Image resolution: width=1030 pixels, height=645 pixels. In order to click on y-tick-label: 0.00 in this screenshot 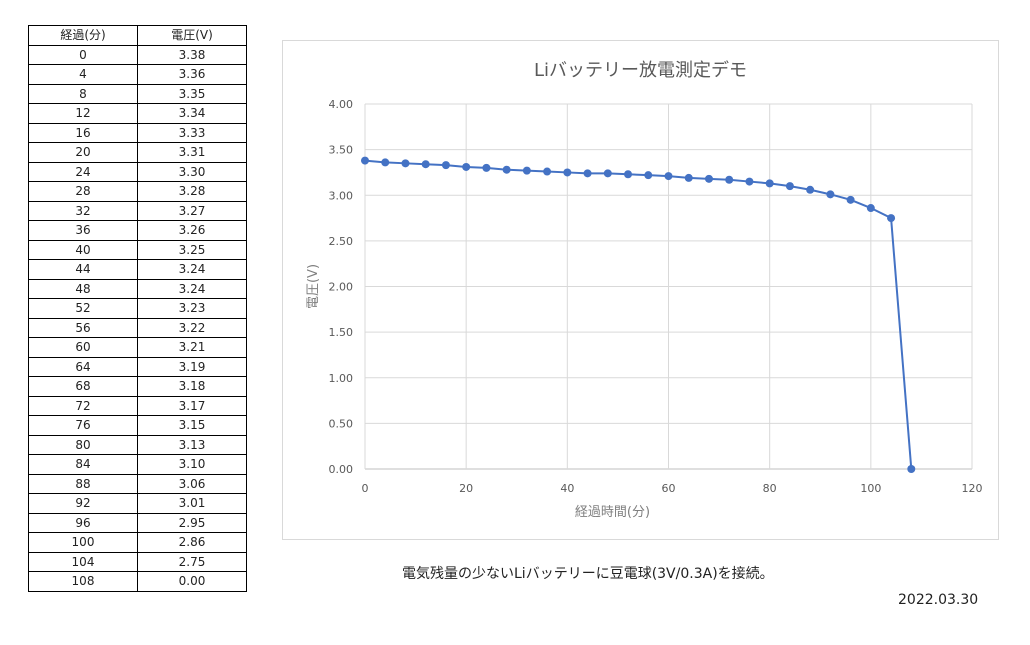, I will do `click(341, 469)`.